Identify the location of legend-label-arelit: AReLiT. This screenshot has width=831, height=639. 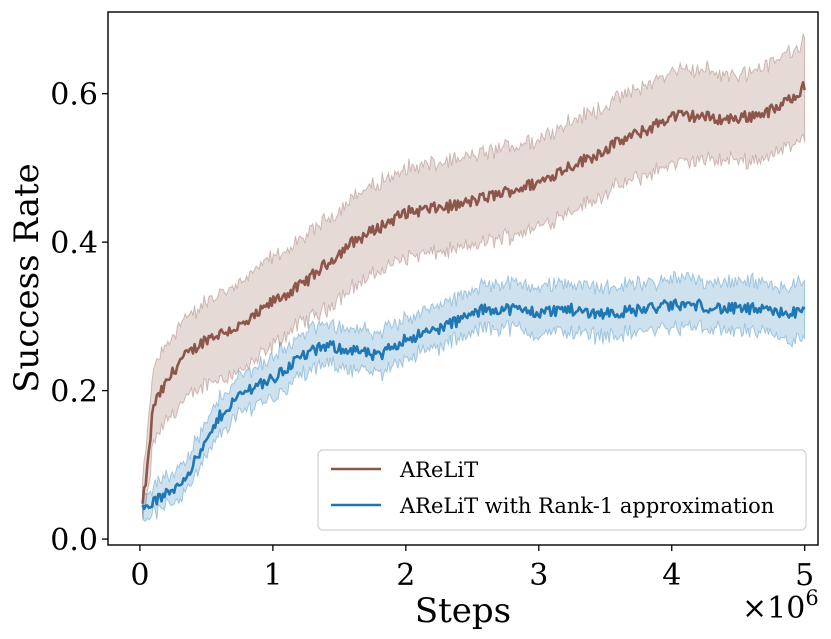
(438, 470).